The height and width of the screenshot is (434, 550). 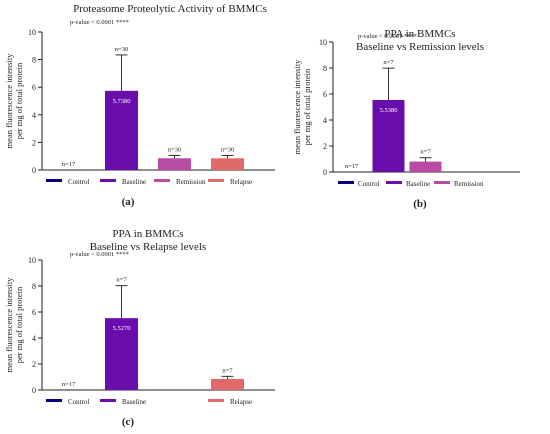 What do you see at coordinates (419, 34) in the screenshot?
I see `chart2-title: PPA in BMMCs` at bounding box center [419, 34].